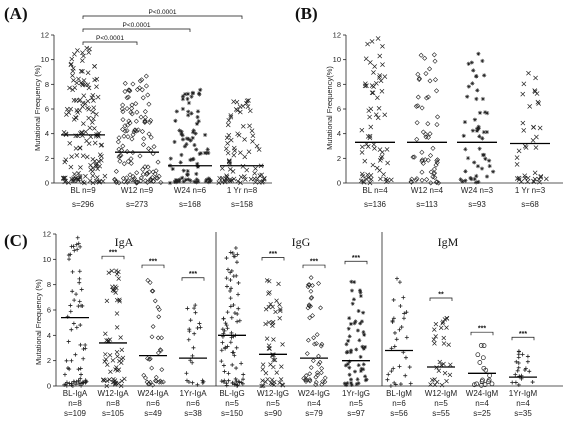  Describe the element at coordinates (193, 413) in the screenshot. I see `x-s-label: s=38` at that location.